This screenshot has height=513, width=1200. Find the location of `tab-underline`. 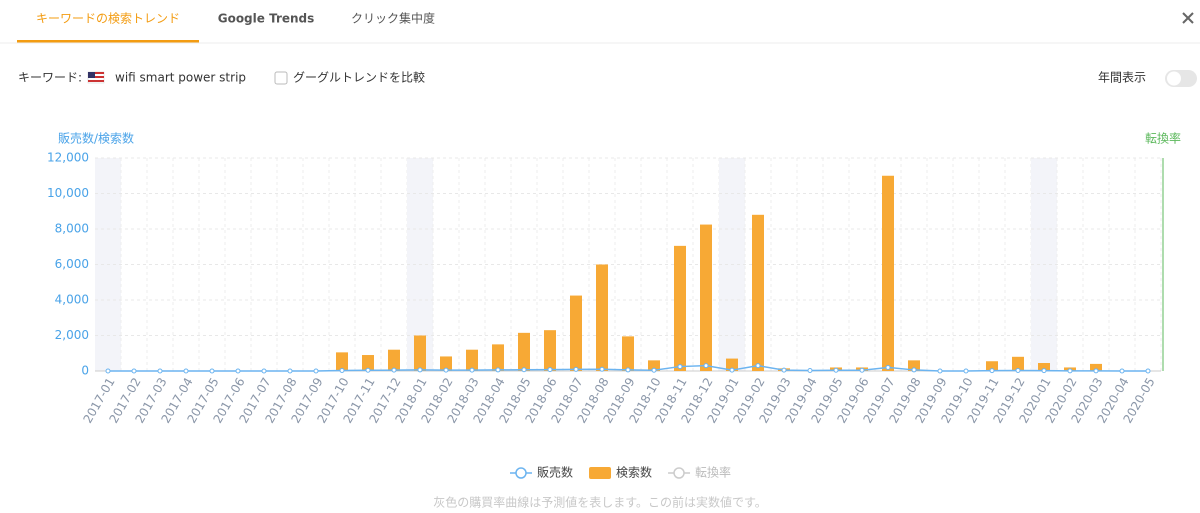

tab-underline is located at coordinates (108, 41).